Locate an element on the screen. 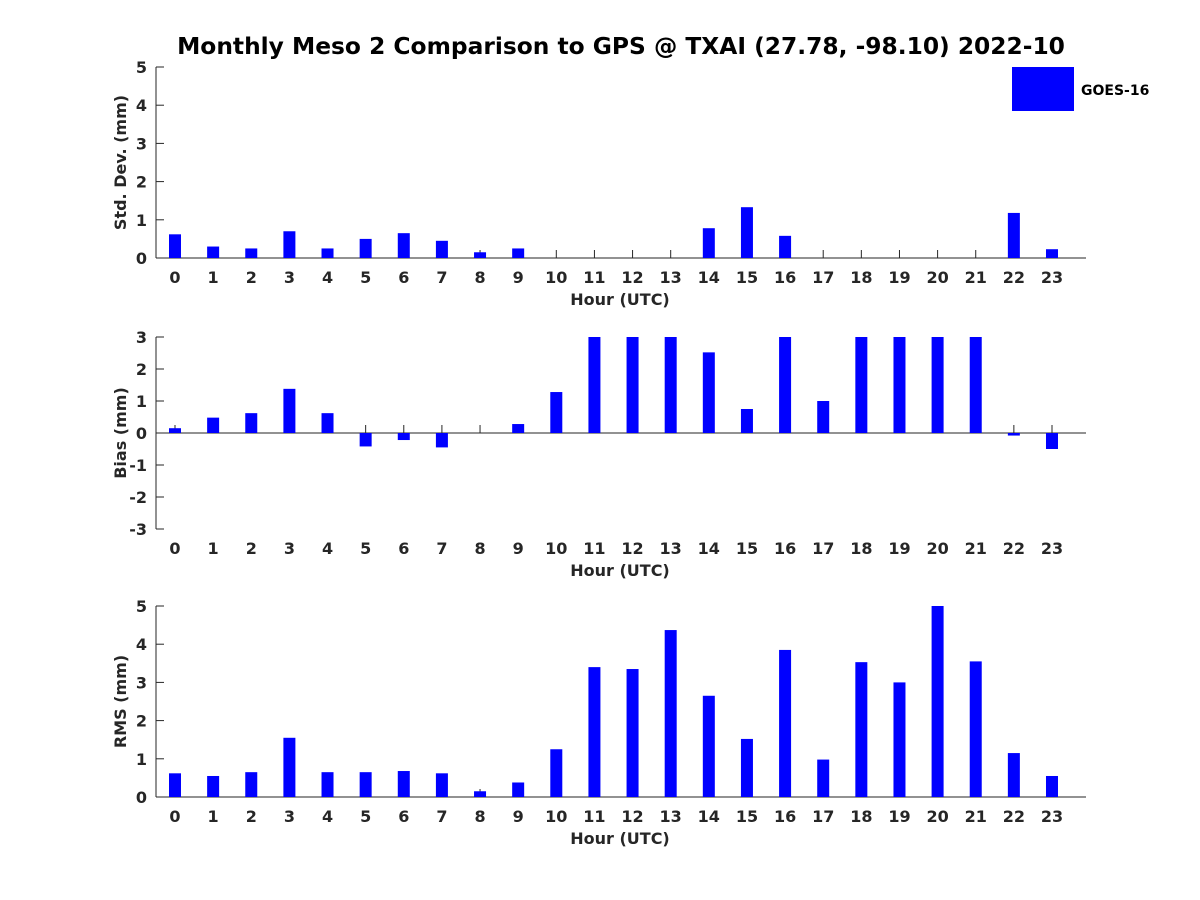 The image size is (1200, 900). x-tick-label: 14 is located at coordinates (709, 816).